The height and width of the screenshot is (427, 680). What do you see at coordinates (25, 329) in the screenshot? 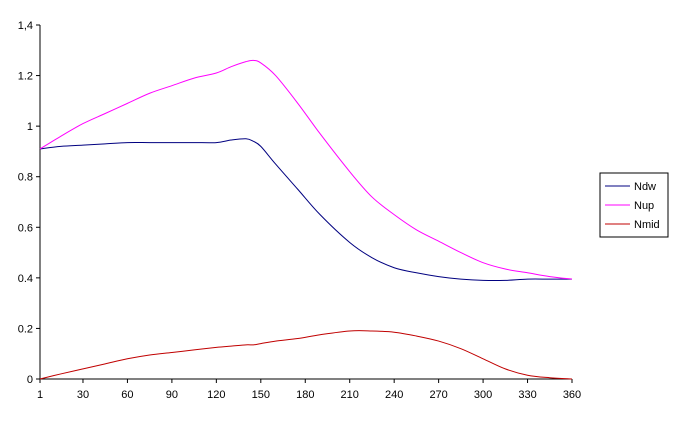
I see `y-tick-label: 0.2` at bounding box center [25, 329].